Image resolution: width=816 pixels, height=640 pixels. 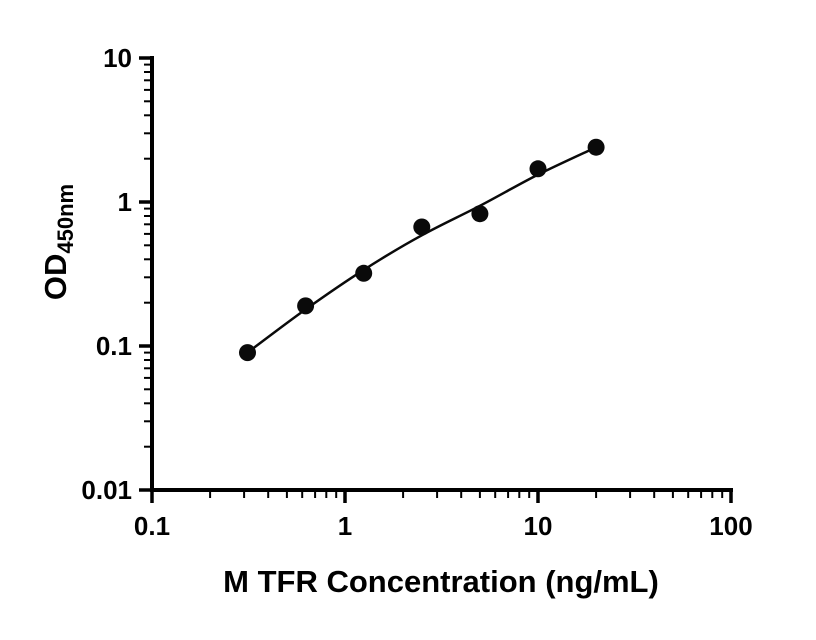 I want to click on fit-curve, so click(x=421, y=250).